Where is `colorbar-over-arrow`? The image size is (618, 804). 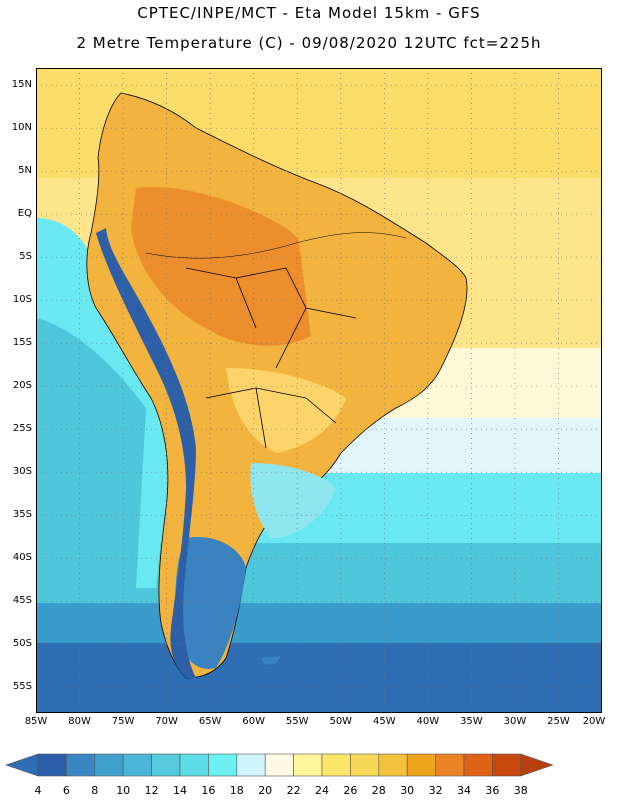
colorbar-over-arrow is located at coordinates (537, 765).